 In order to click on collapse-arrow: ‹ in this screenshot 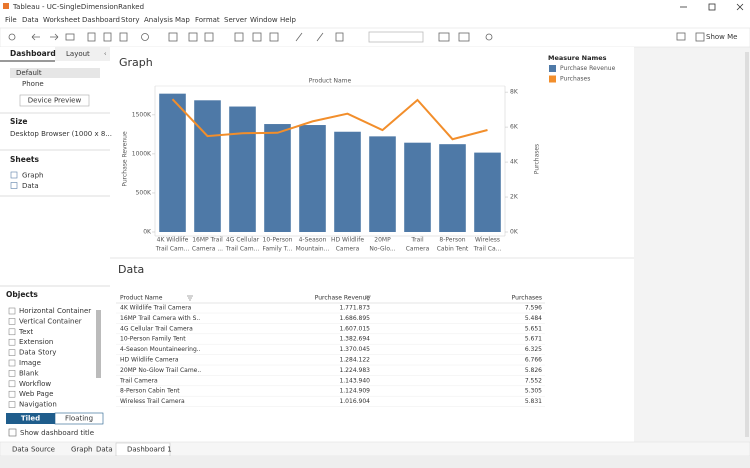, I will do `click(105, 54)`.